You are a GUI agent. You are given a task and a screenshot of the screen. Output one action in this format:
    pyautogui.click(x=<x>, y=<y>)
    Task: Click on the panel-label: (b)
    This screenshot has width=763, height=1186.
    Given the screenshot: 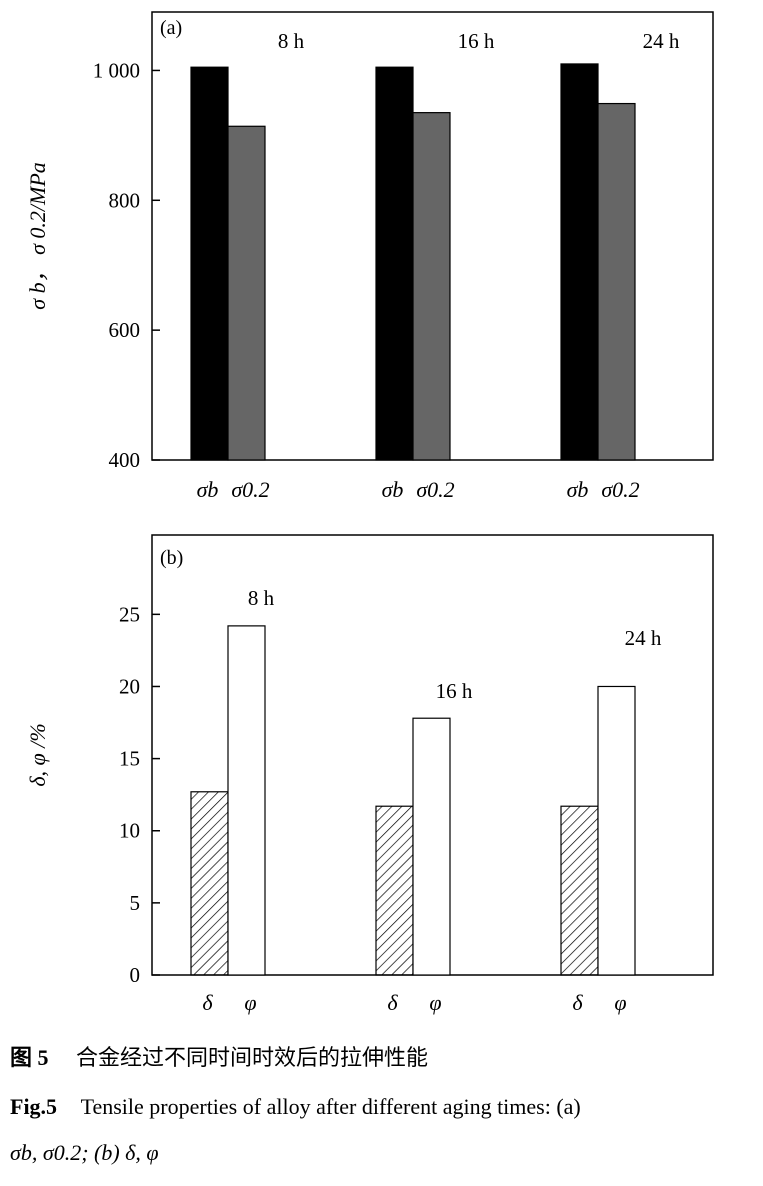 What is the action you would take?
    pyautogui.click(x=171, y=558)
    